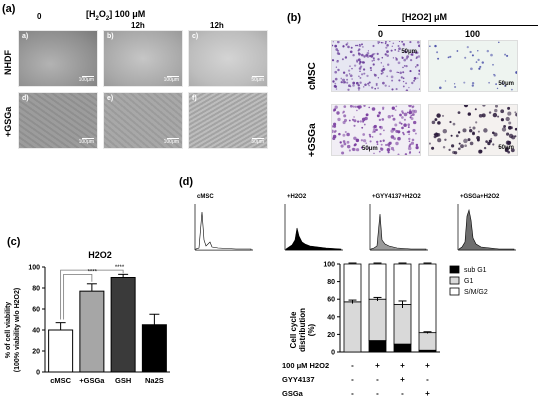 The width and height of the screenshot is (550, 407). Describe the element at coordinates (8, 330) in the screenshot. I see `svg-text: % of cell viability` at that location.